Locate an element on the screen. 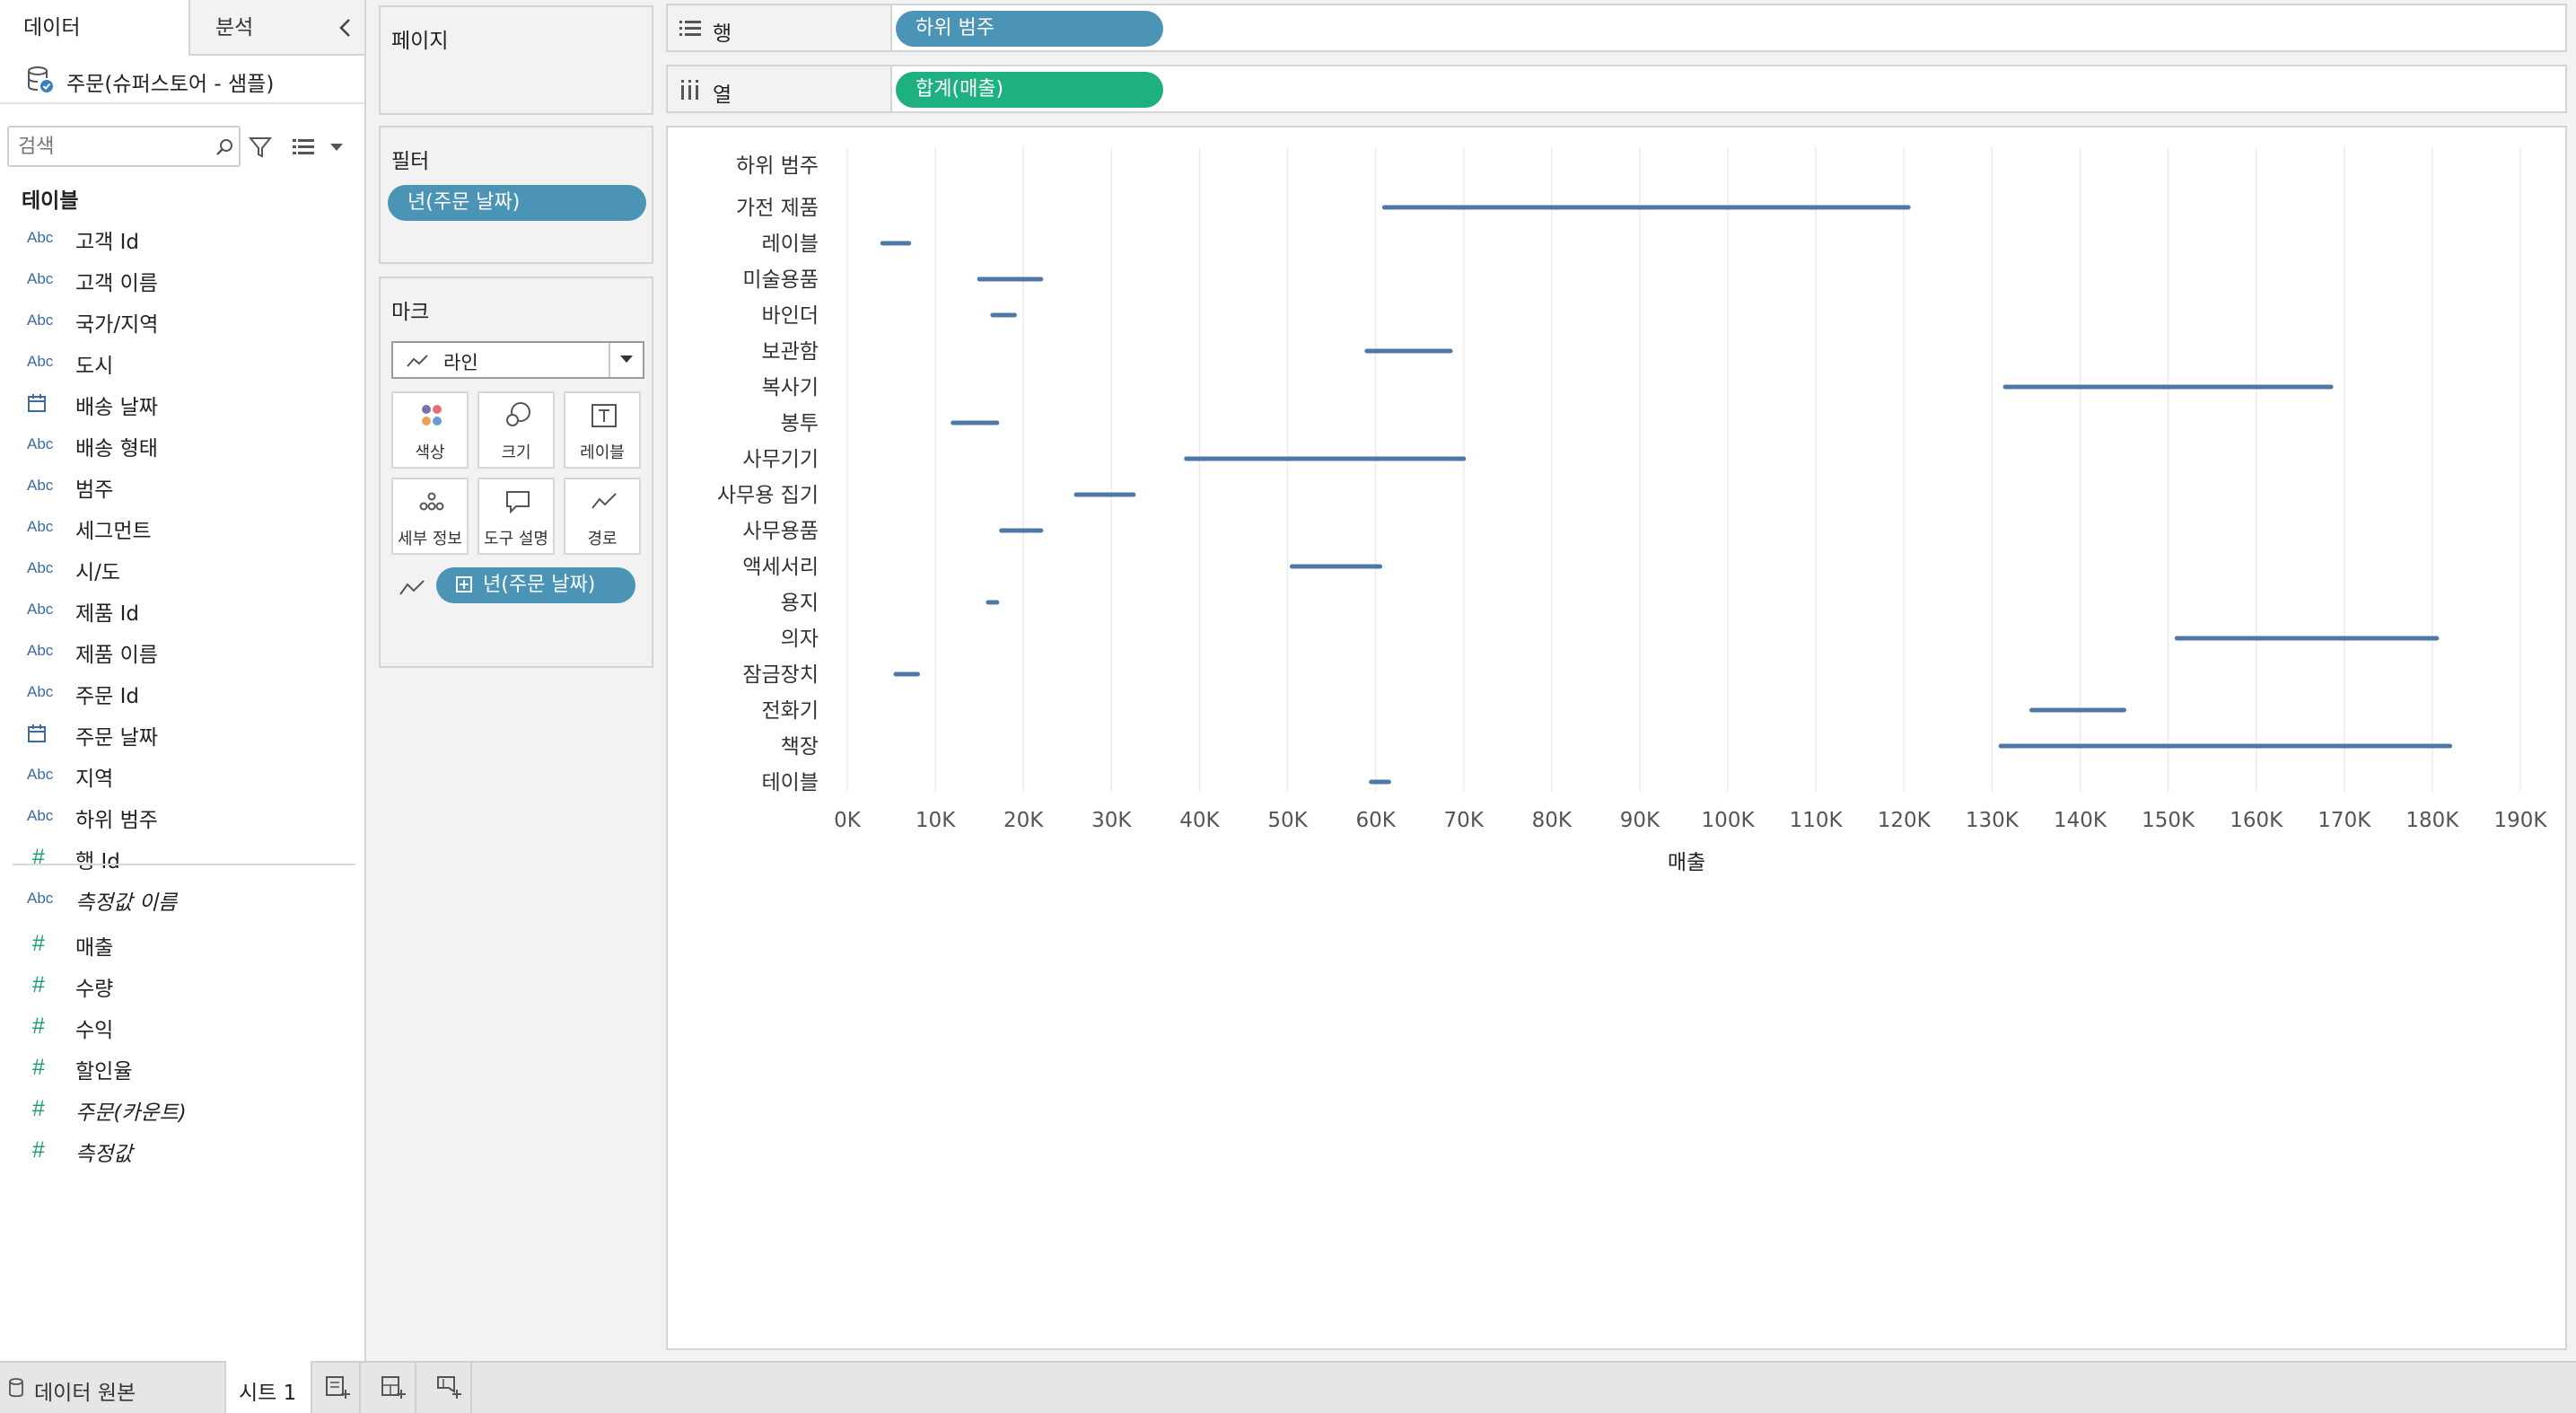 This screenshot has height=1413, width=2576. rows-shelf: 행 하위 범주 is located at coordinates (1616, 28).